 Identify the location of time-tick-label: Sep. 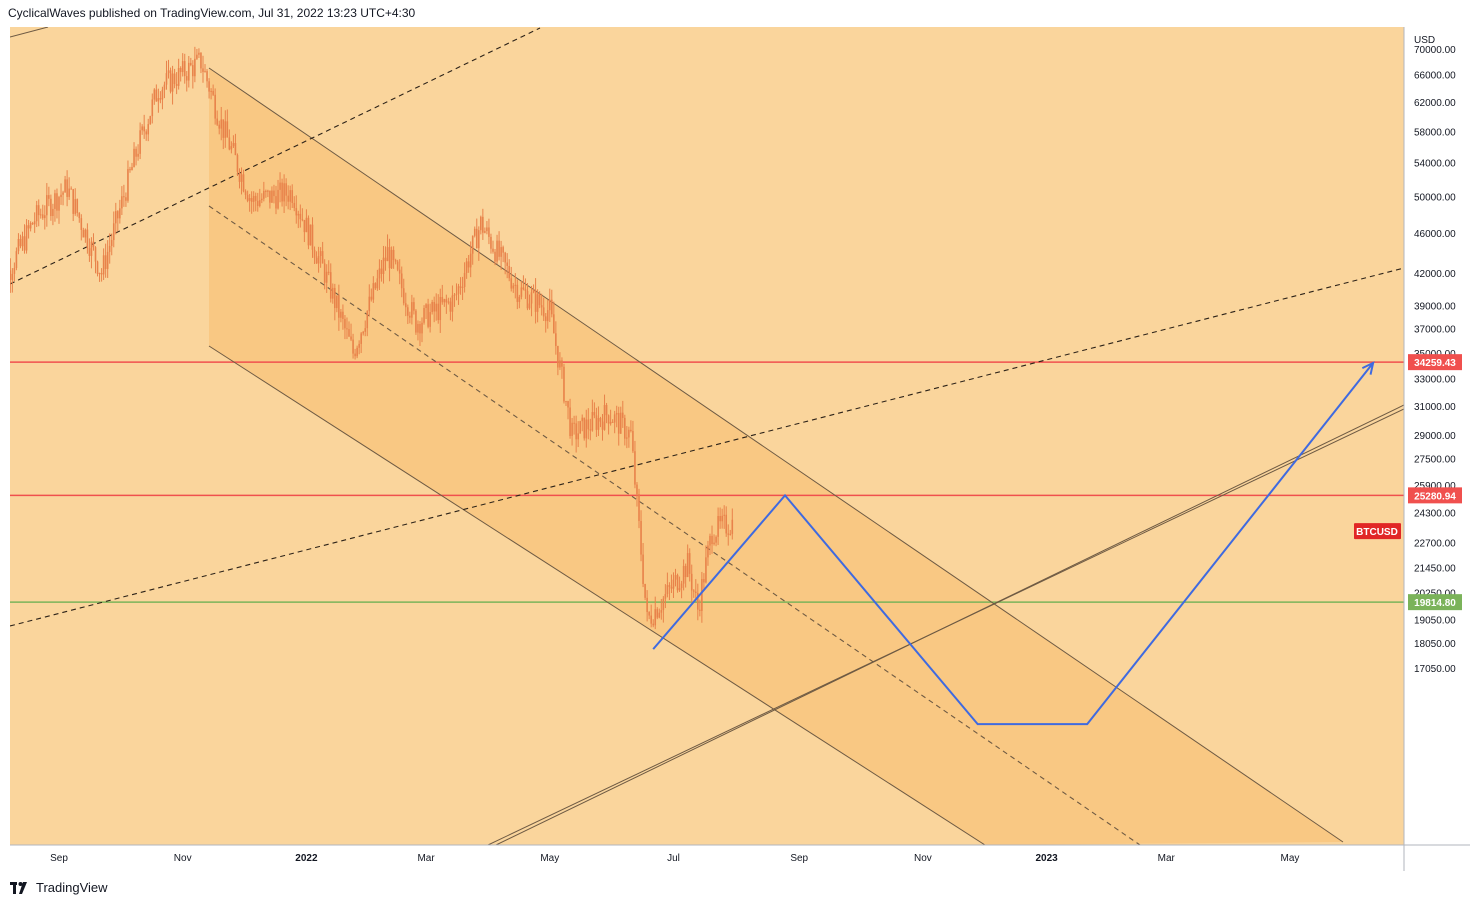
(799, 858).